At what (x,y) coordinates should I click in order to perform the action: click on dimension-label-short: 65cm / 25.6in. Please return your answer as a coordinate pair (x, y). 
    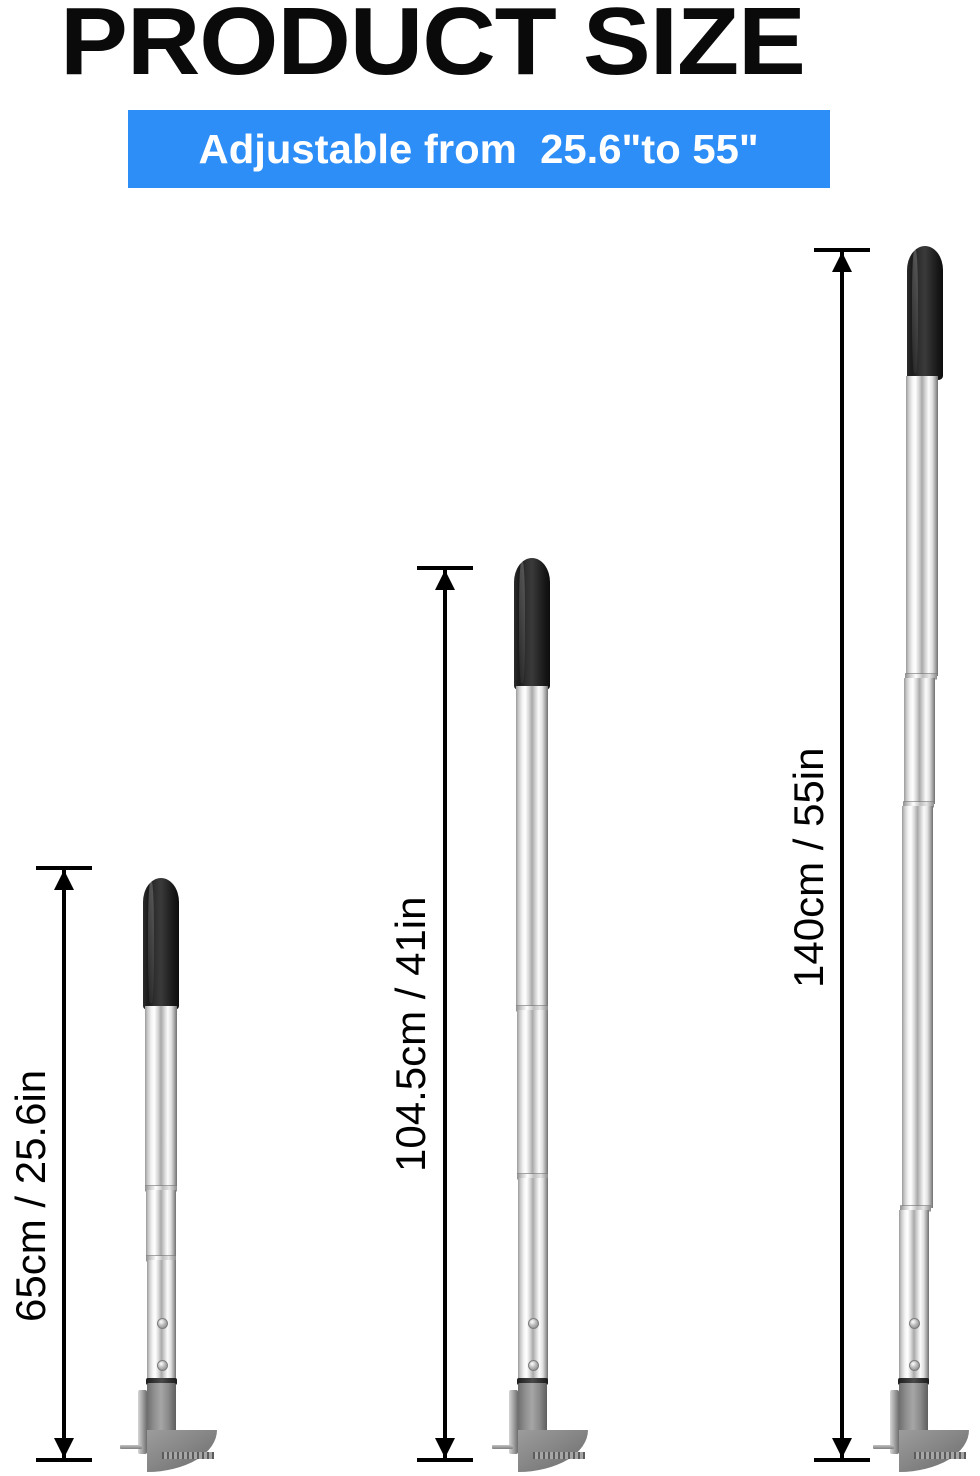
    Looking at the image, I should click on (30, 1195).